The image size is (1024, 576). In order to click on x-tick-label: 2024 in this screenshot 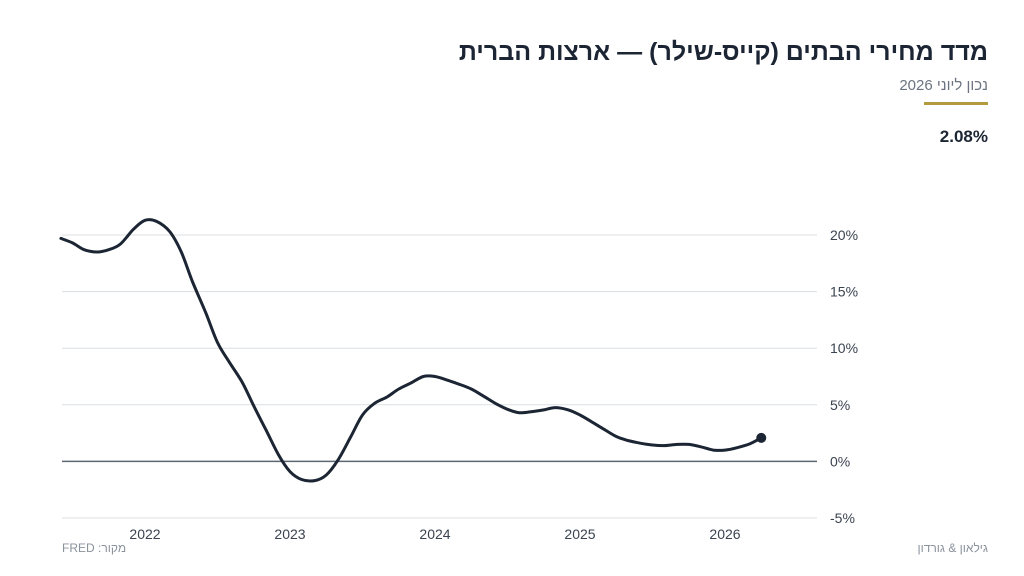, I will do `click(434, 534)`.